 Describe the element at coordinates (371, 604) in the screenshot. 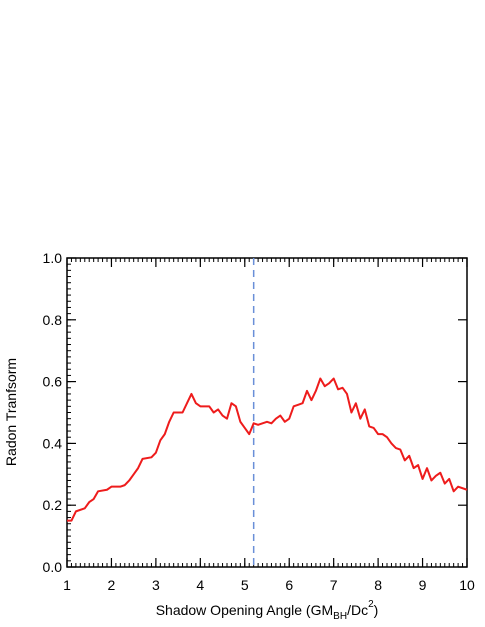

I see `x-label-sup: 2` at that location.